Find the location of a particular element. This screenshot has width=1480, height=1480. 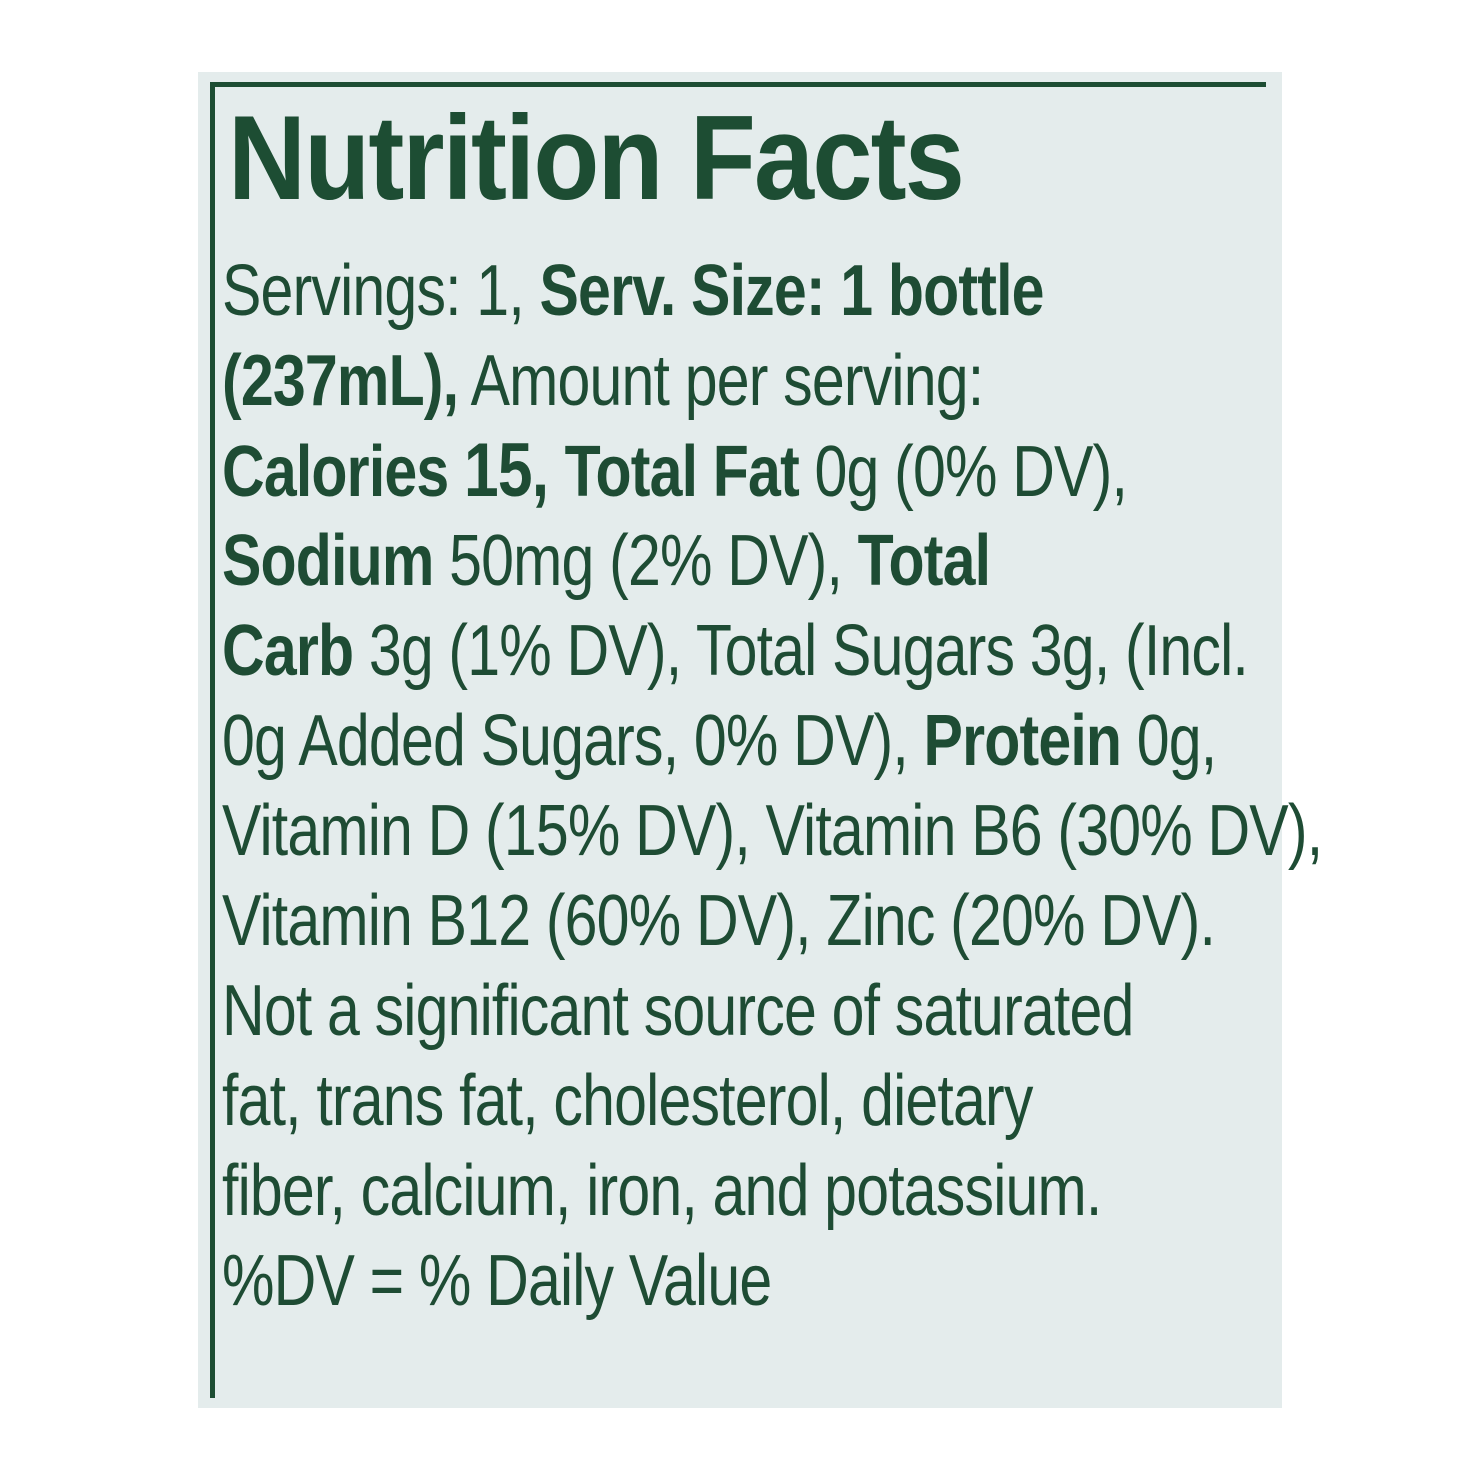

nutrition-text-segment: 0g Added Sugars, 0% DV), is located at coordinates (573, 741).